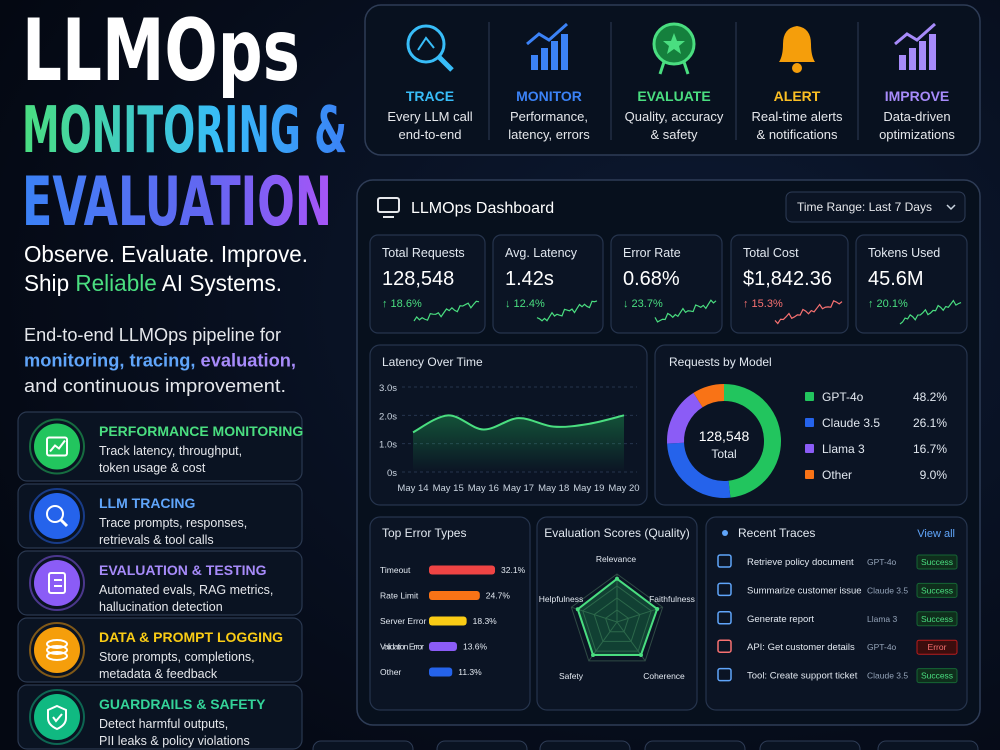 This screenshot has height=750, width=1000. What do you see at coordinates (152, 468) in the screenshot?
I see `feature-desc: token usage & cost` at bounding box center [152, 468].